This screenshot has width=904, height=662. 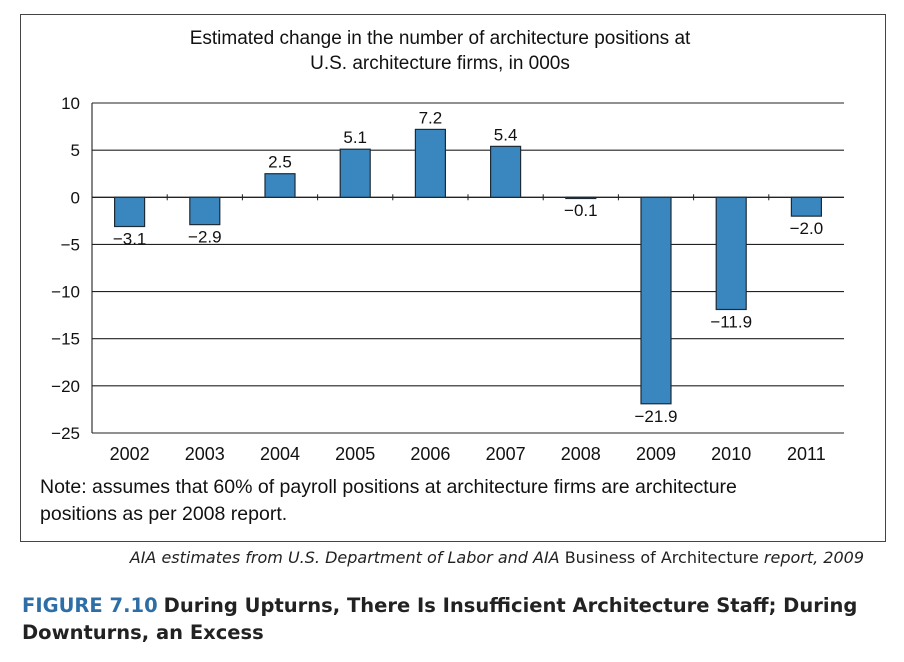 I want to click on source-part3: report, 2009, so click(x=813, y=557).